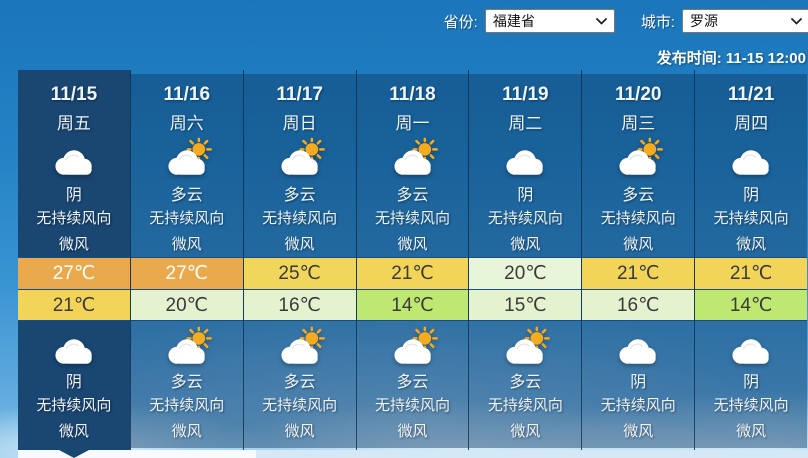  Describe the element at coordinates (186, 305) in the screenshot. I see `low-temp-cell: 20℃` at that location.